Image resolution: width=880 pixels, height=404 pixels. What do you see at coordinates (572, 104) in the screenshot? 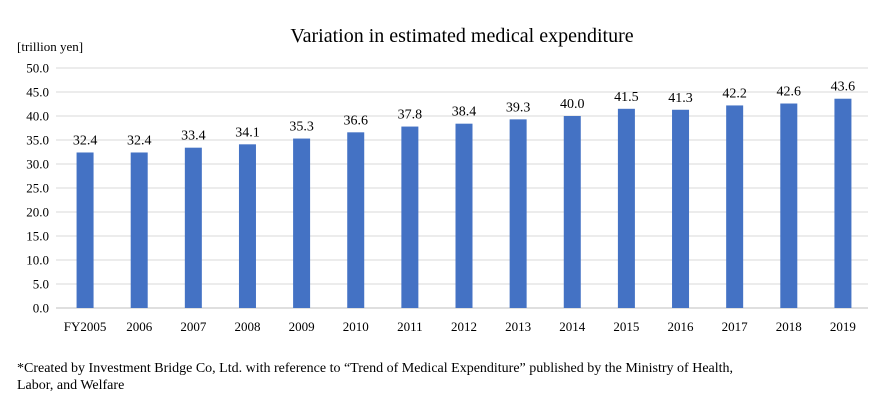
I see `data-label: 40.0` at bounding box center [572, 104].